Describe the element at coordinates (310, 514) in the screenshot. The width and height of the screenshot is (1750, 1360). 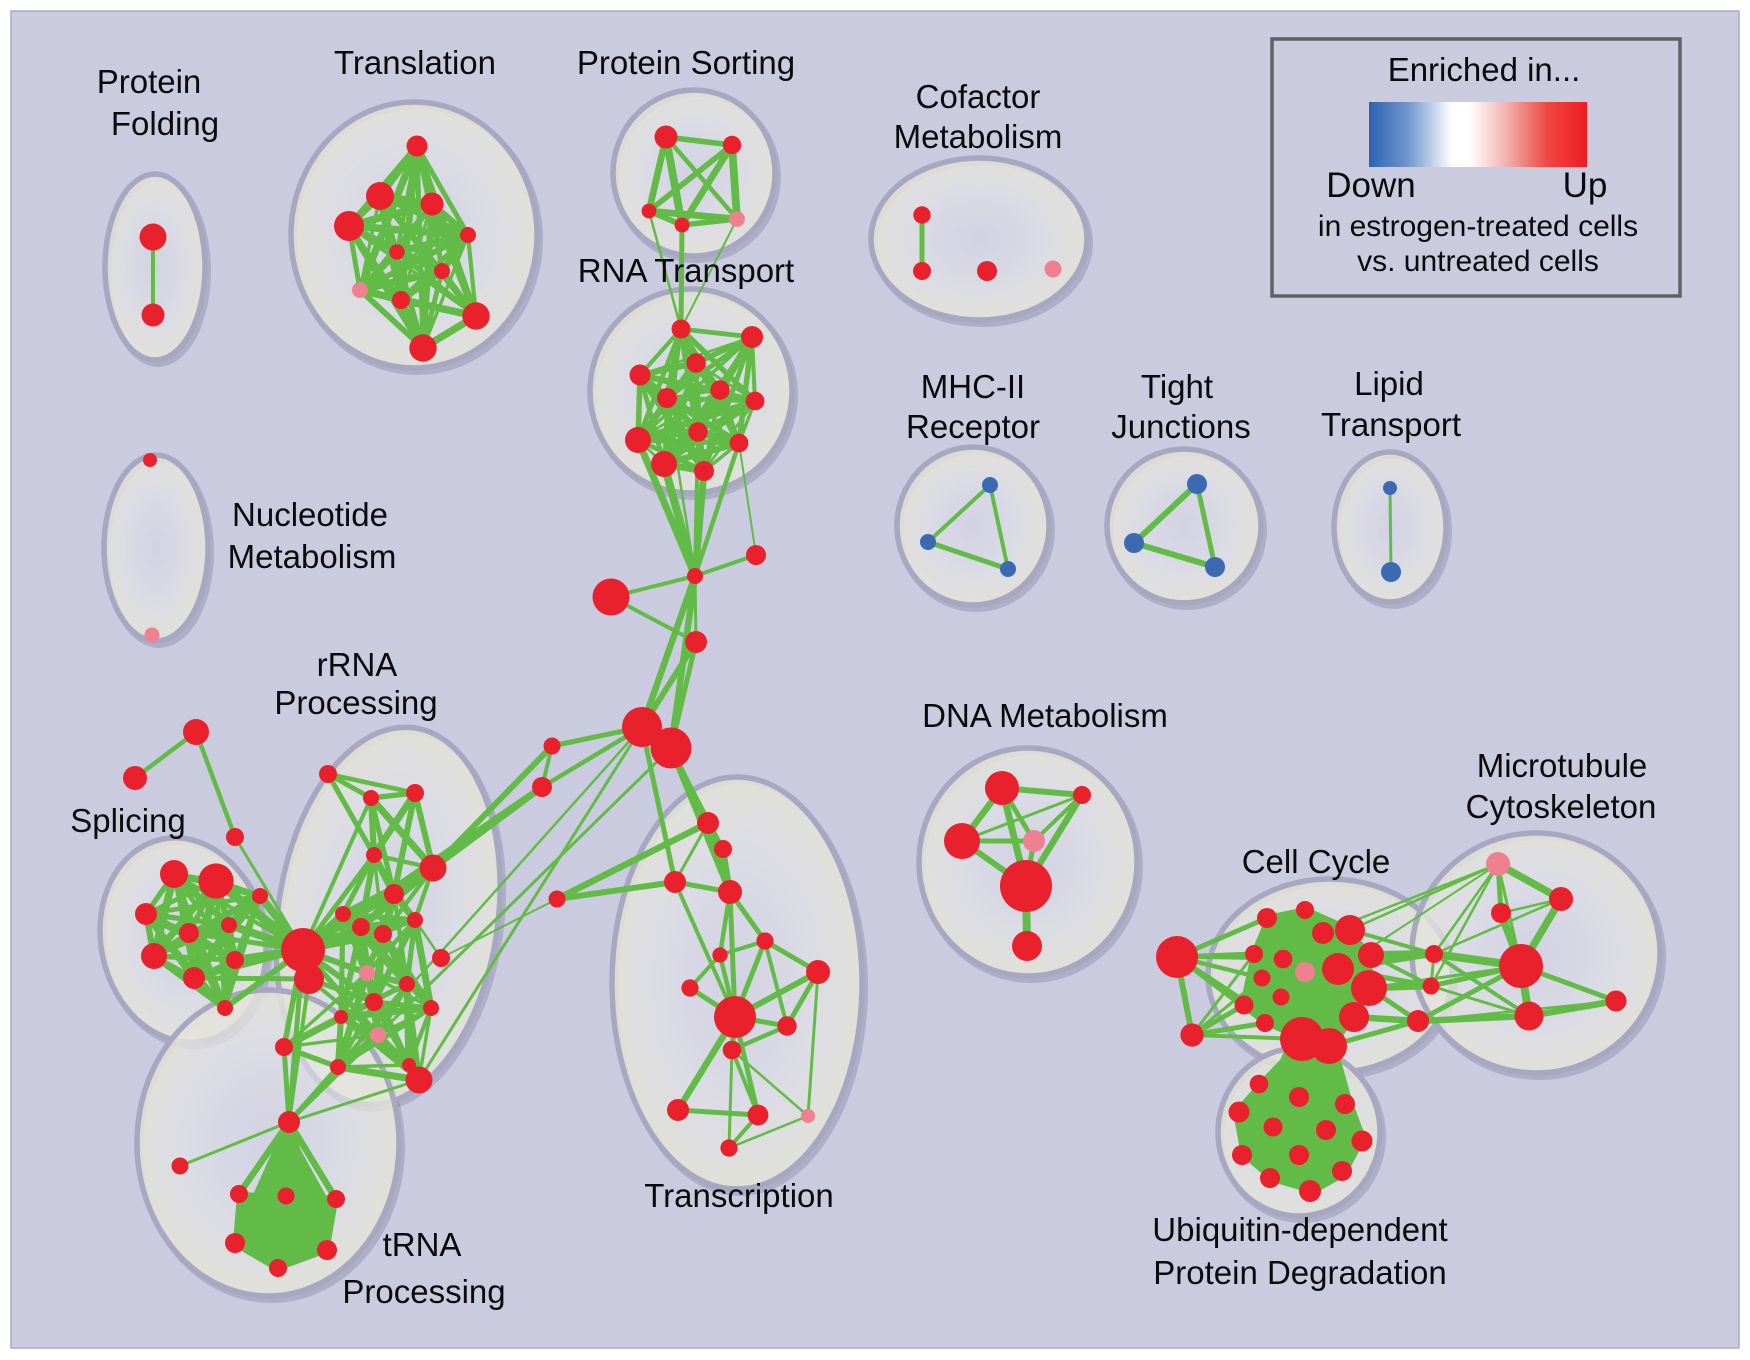
I see `svg-text: Nucleotide` at that location.